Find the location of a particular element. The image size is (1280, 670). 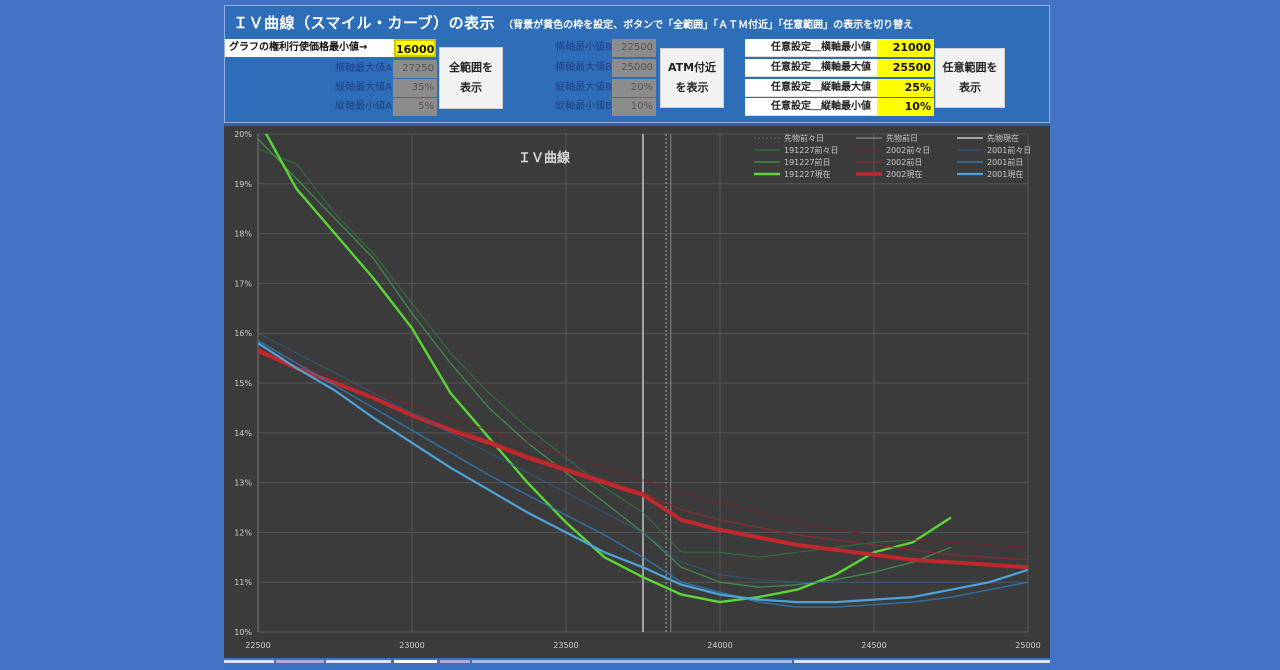

y-max-a-label: 縦軸最大値A is located at coordinates (363, 87).